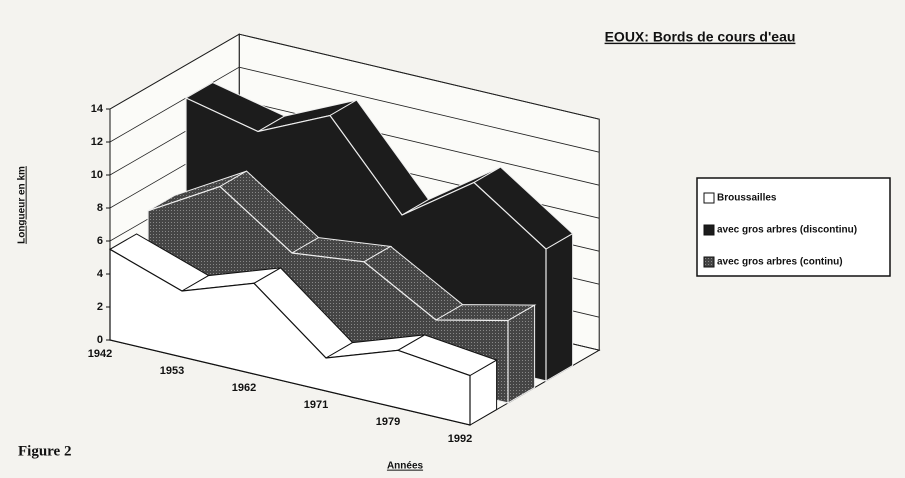  What do you see at coordinates (787, 230) in the screenshot?
I see `legend-label: avec gros arbres (discontinu)` at bounding box center [787, 230].